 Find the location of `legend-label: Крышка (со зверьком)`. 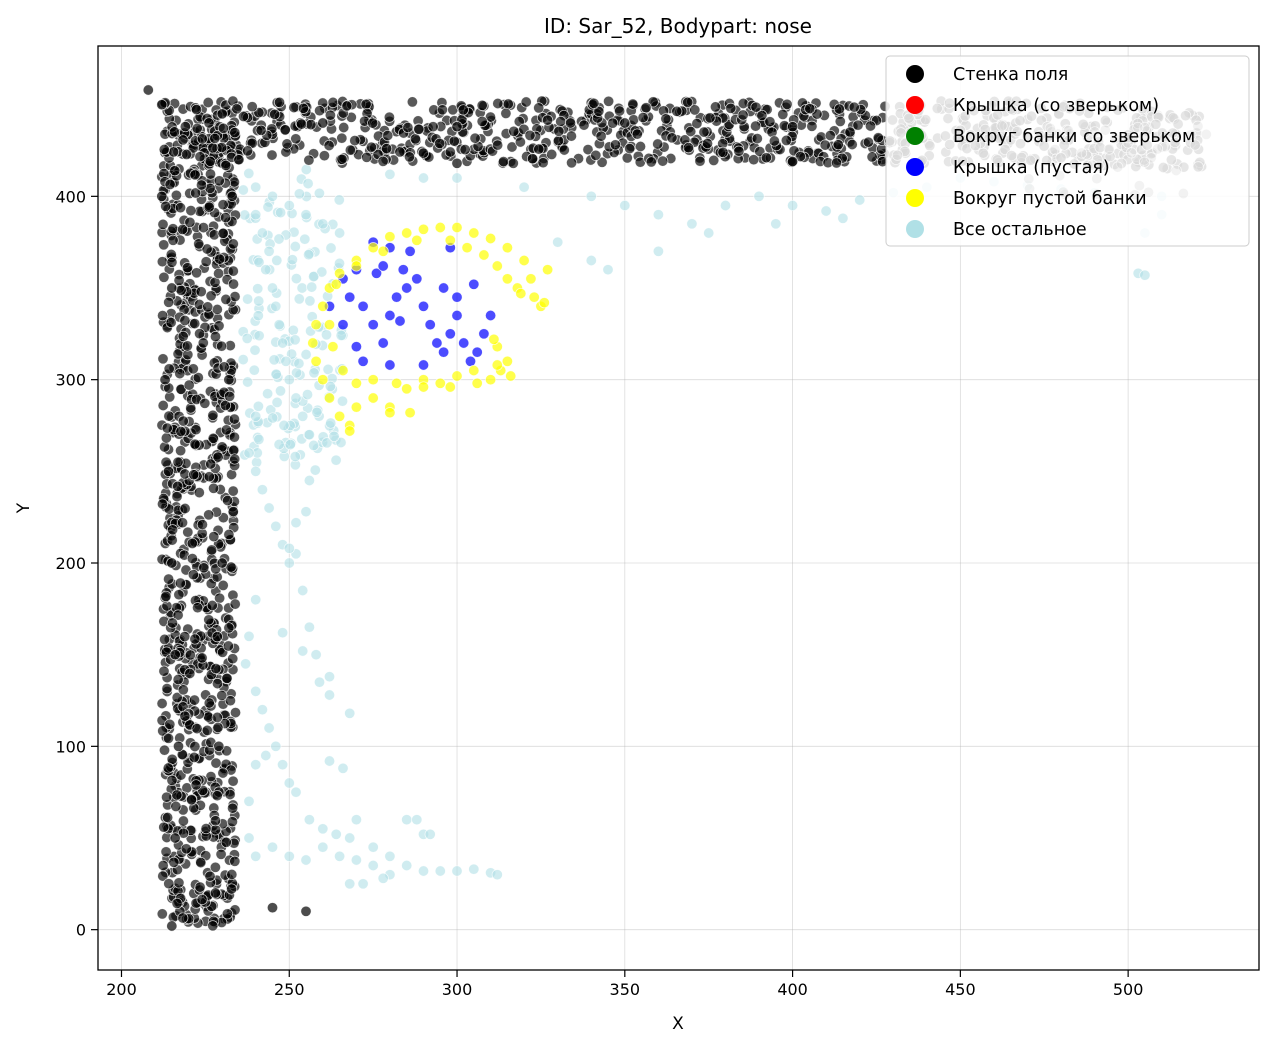

legend-label: Крышка (со зверьком) is located at coordinates (1056, 106).